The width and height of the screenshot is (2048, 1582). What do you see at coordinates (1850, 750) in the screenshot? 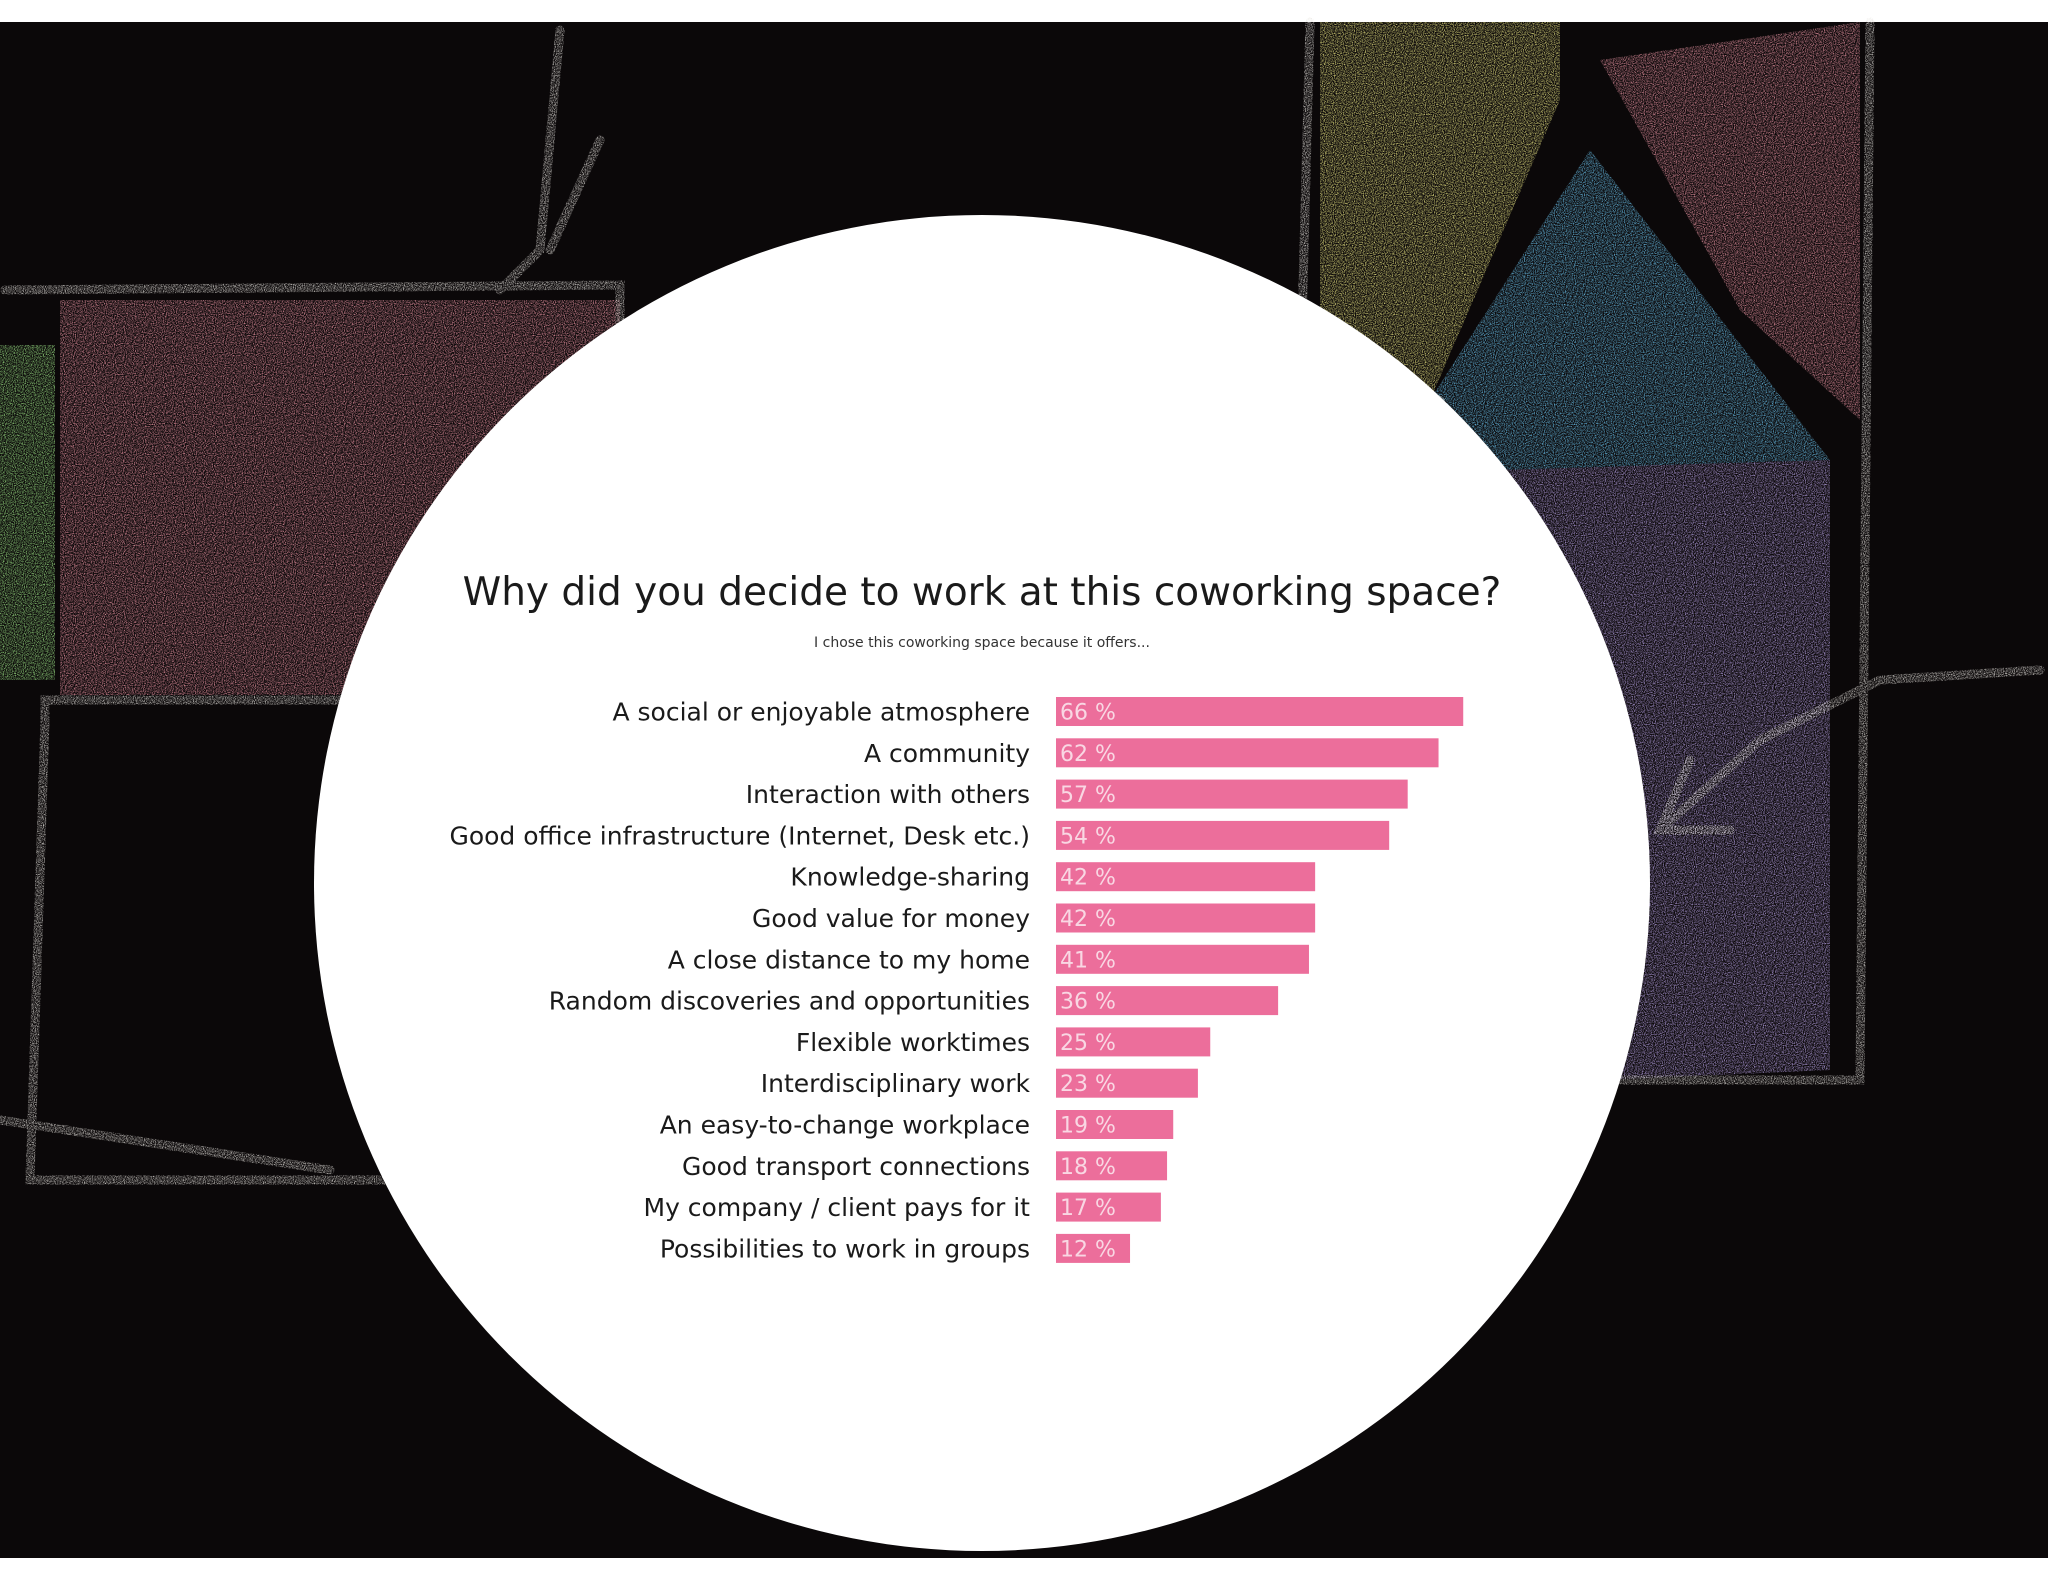
I see `chalk-arrow` at bounding box center [1850, 750].